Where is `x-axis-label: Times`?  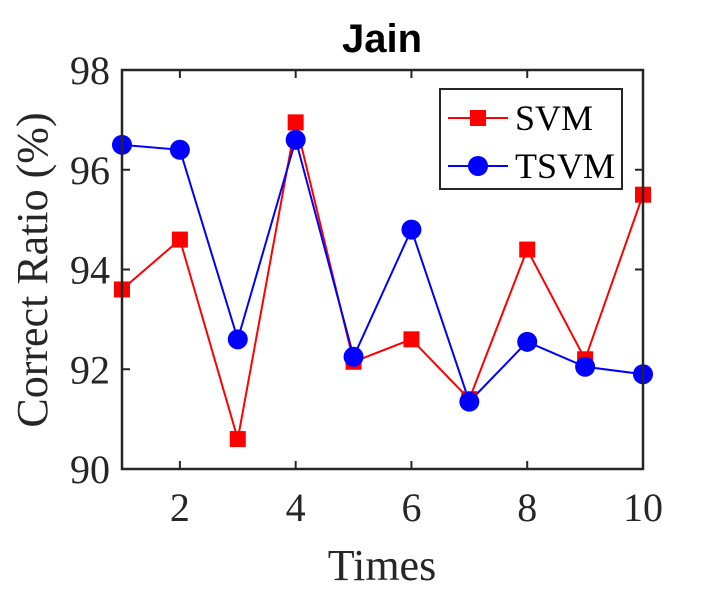
x-axis-label: Times is located at coordinates (382, 565).